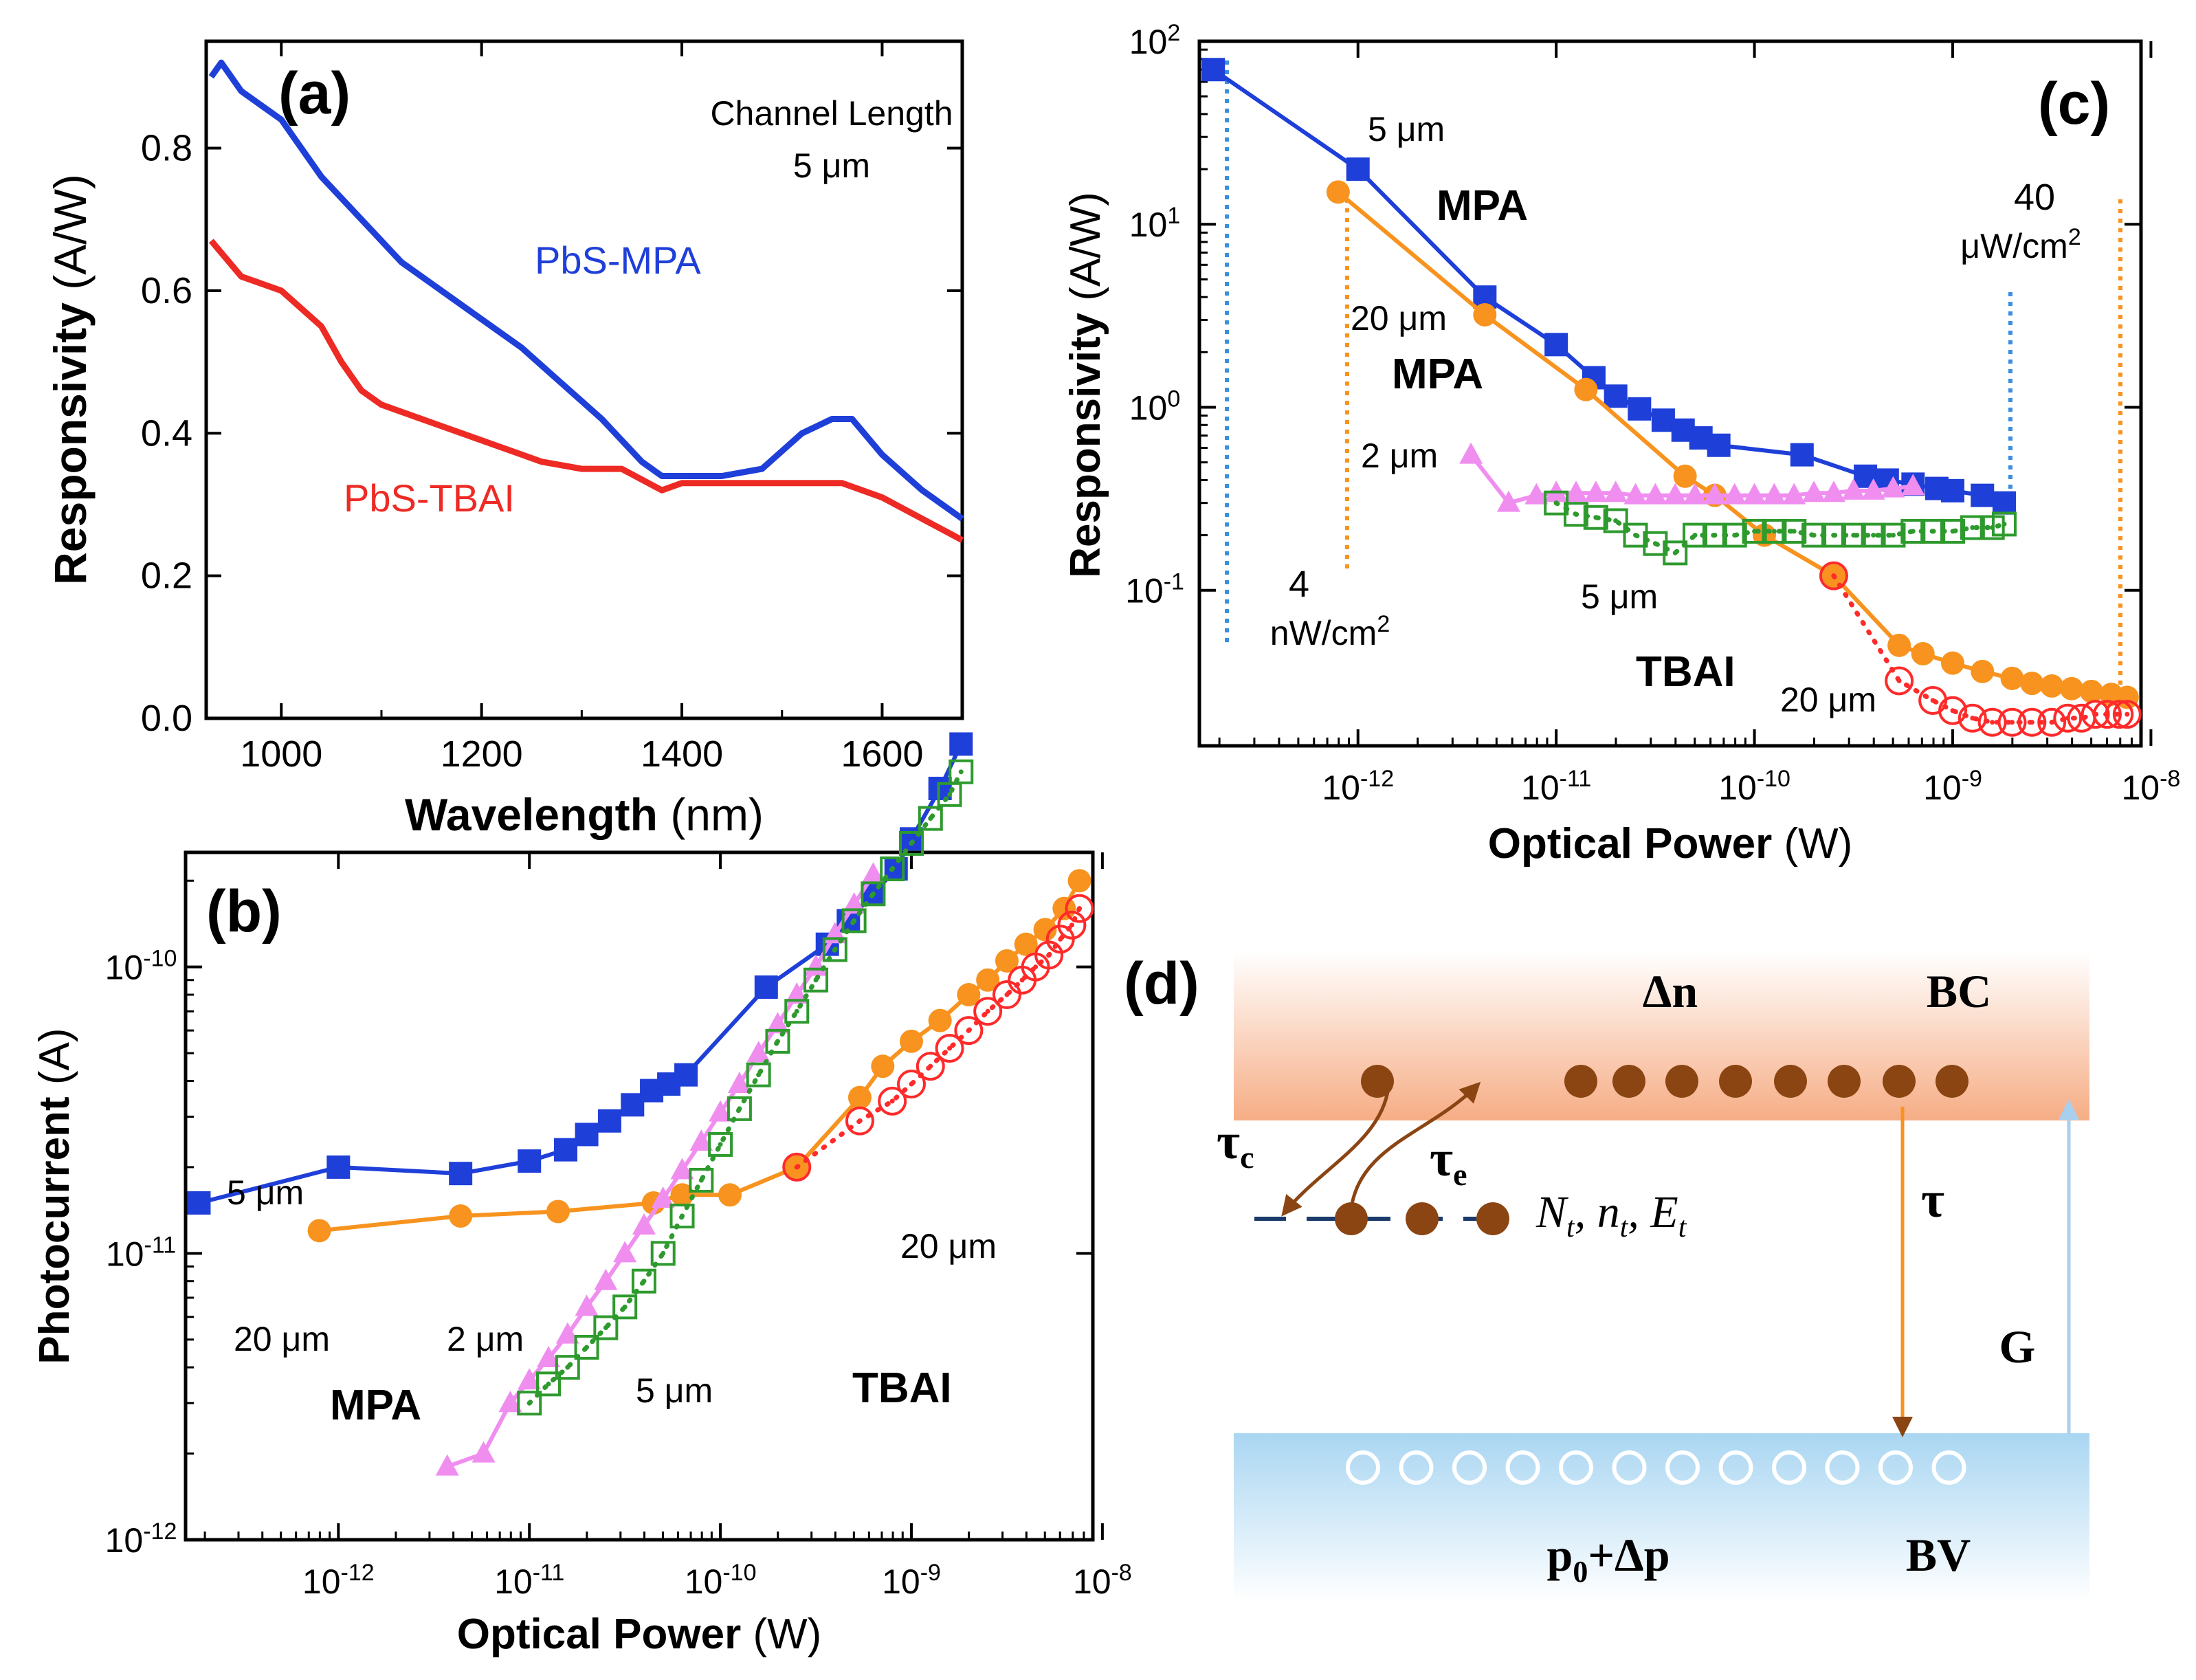 The width and height of the screenshot is (2196, 1680). What do you see at coordinates (674, 1390) in the screenshot?
I see `b-tbai-5um-label: 5 μm` at bounding box center [674, 1390].